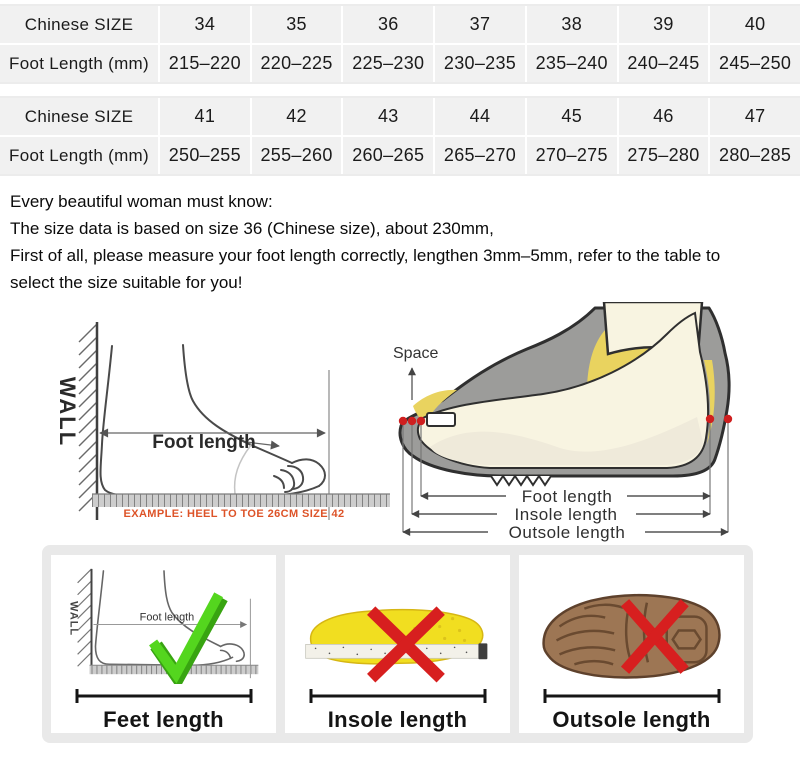 The image size is (800, 765). What do you see at coordinates (67, 412) in the screenshot?
I see `wall-label: WALL` at bounding box center [67, 412].